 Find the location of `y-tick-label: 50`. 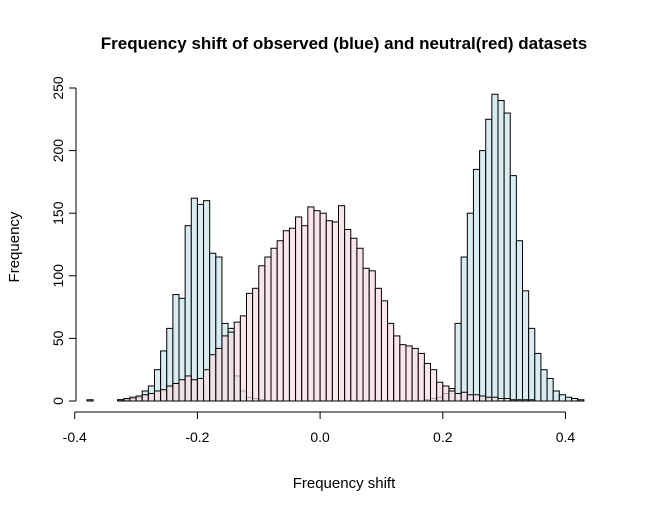

y-tick-label: 50 is located at coordinates (58, 338).